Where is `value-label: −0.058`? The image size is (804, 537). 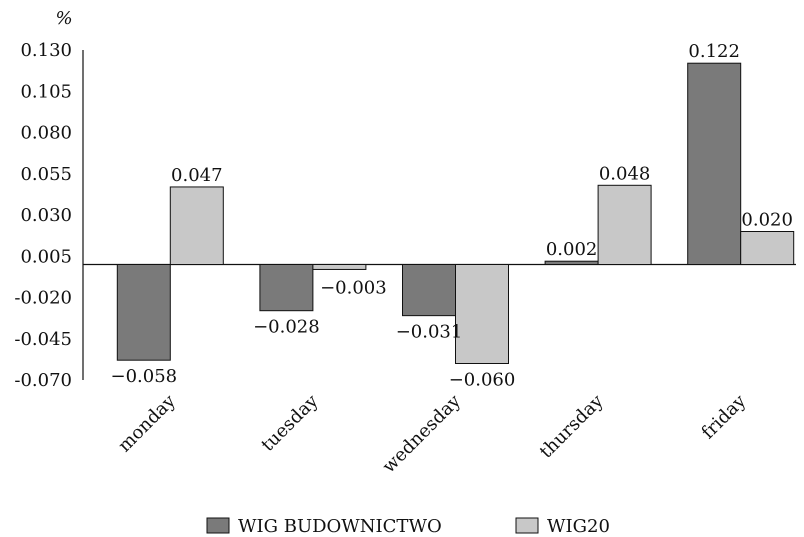
value-label: −0.058 is located at coordinates (143, 376).